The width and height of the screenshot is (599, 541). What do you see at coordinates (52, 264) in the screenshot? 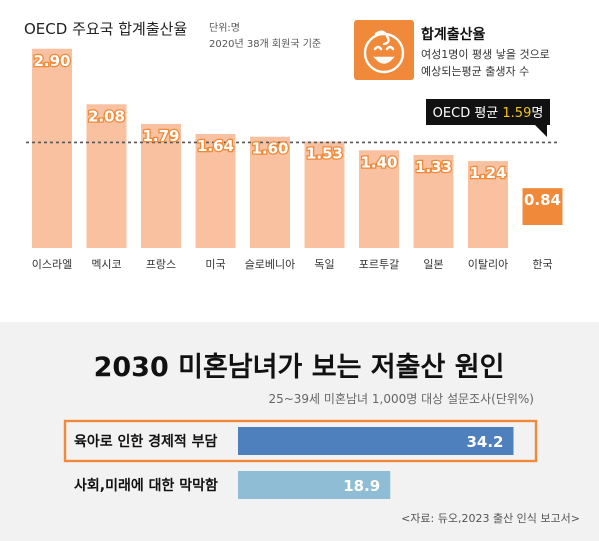
I see `category-label-0: 이스라엘` at bounding box center [52, 264].